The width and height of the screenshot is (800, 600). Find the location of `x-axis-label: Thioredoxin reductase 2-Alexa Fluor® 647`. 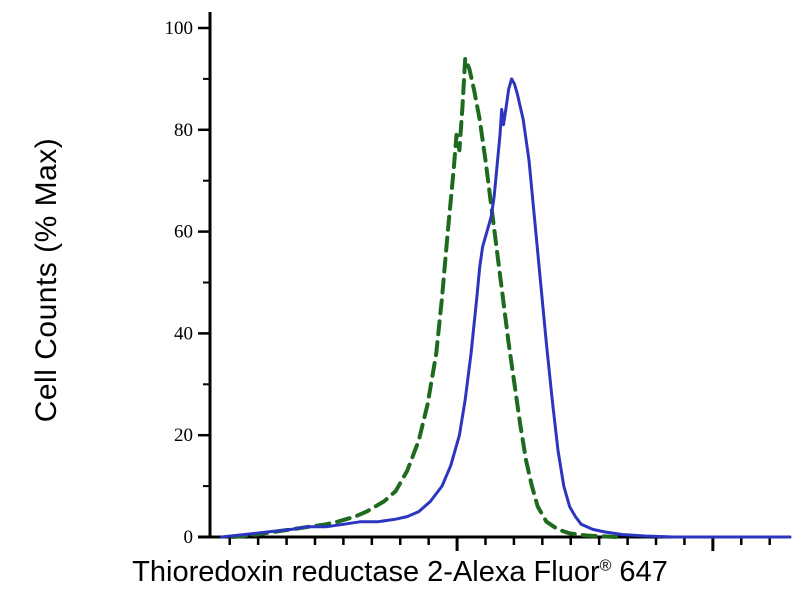

x-axis-label: Thioredoxin reductase 2-Alexa Fluor® 647 is located at coordinates (400, 572).